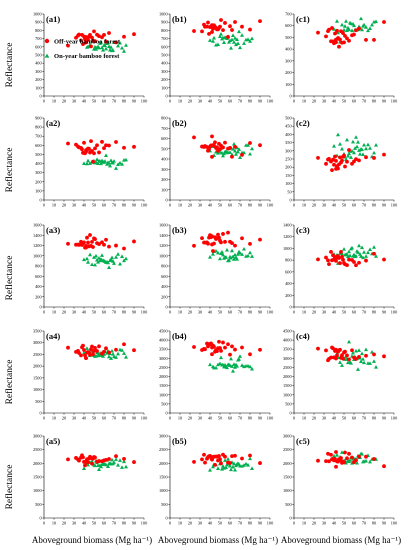  What do you see at coordinates (163, 340) in the screenshot?
I see `y-tick-label: 4000` at bounding box center [163, 340].